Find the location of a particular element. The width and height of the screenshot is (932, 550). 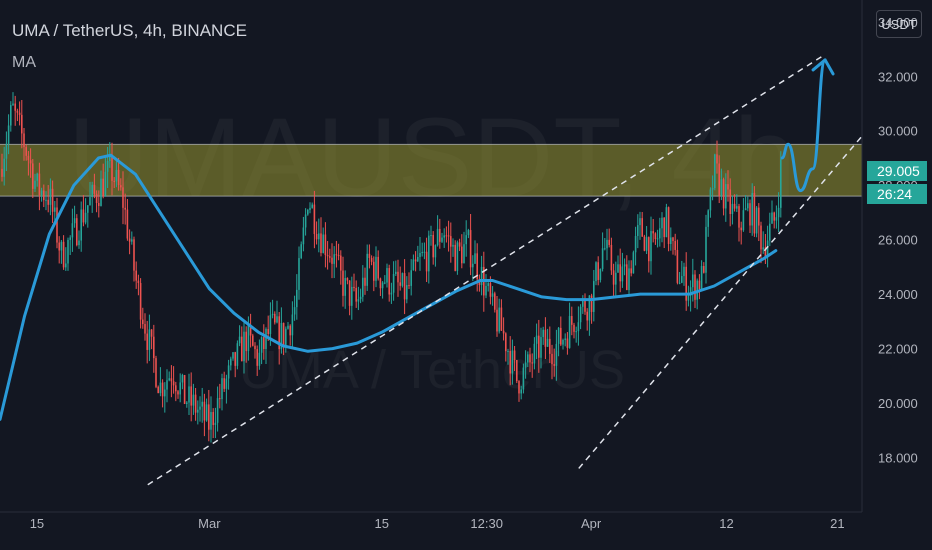

time-axis-background is located at coordinates (466, 531).